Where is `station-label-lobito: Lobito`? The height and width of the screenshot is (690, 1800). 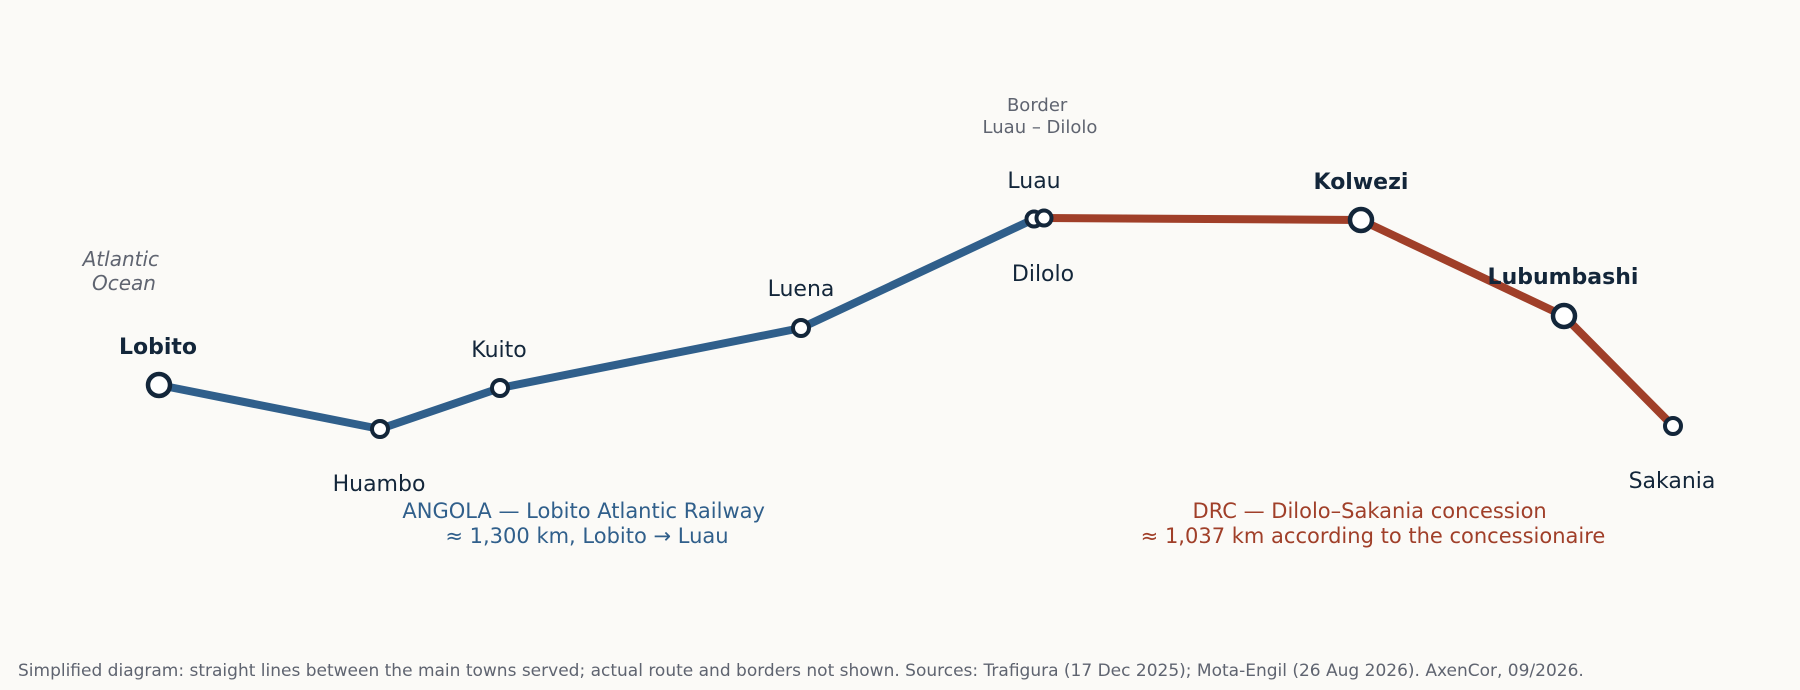 station-label-lobito: Lobito is located at coordinates (158, 347).